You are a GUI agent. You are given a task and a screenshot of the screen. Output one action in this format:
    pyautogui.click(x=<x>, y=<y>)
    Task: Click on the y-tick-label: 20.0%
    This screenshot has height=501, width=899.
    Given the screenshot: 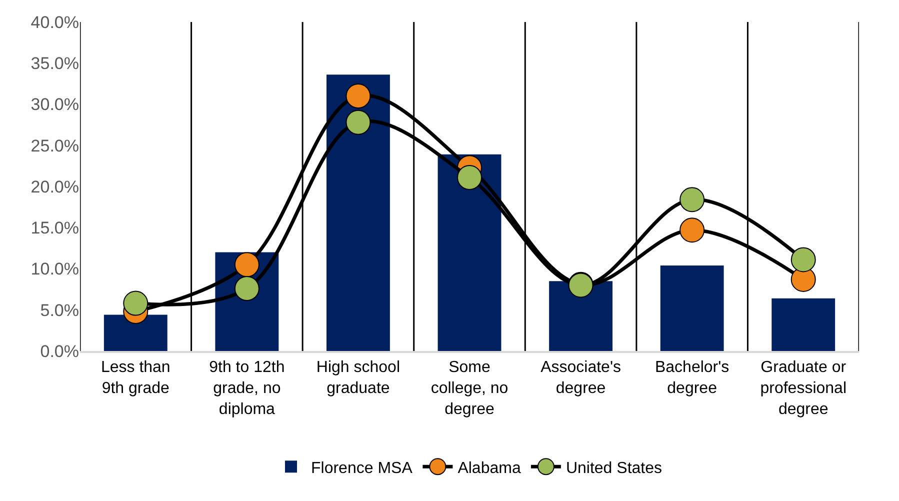 What is the action you would take?
    pyautogui.click(x=54, y=186)
    